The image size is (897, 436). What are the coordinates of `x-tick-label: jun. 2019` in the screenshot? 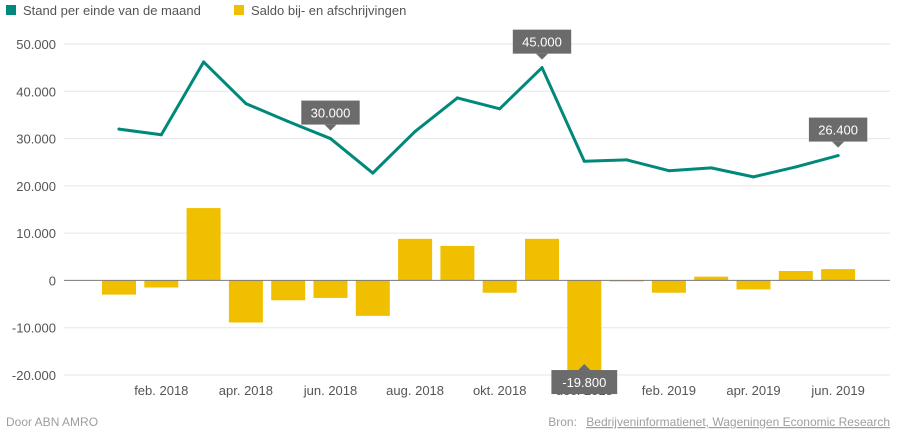 It's located at (837, 390).